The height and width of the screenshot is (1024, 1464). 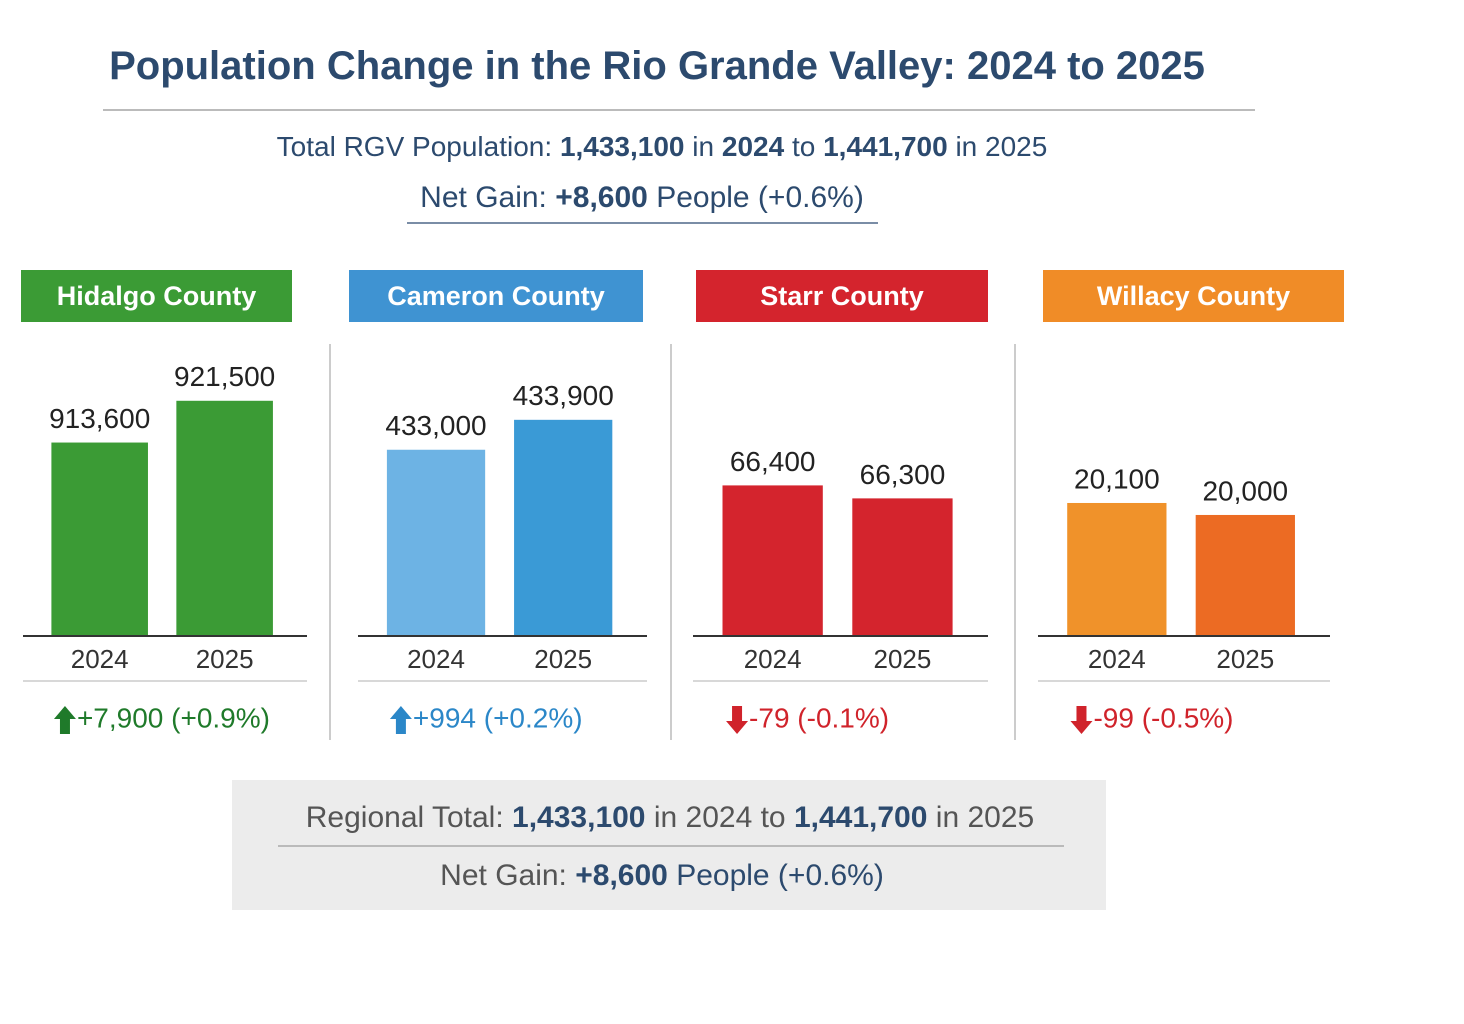 What do you see at coordinates (414, 146) in the screenshot?
I see `text: Total RGV Population:` at bounding box center [414, 146].